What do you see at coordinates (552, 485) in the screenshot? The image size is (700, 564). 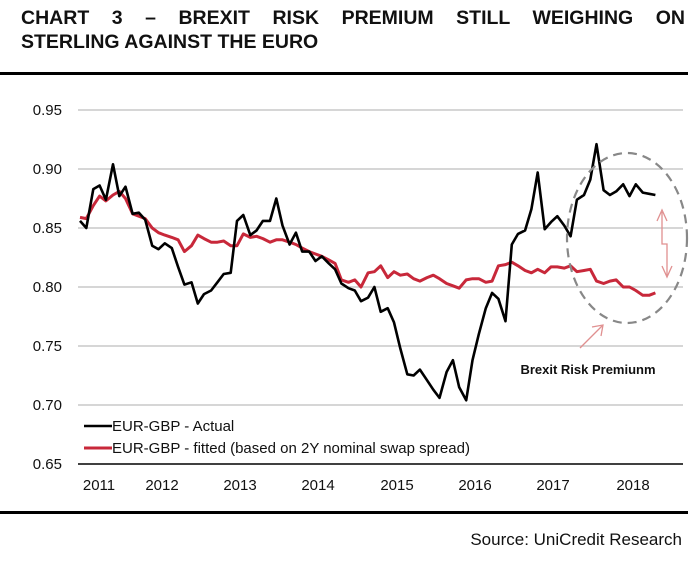 I see `x-tick-label: 2017` at bounding box center [552, 485].